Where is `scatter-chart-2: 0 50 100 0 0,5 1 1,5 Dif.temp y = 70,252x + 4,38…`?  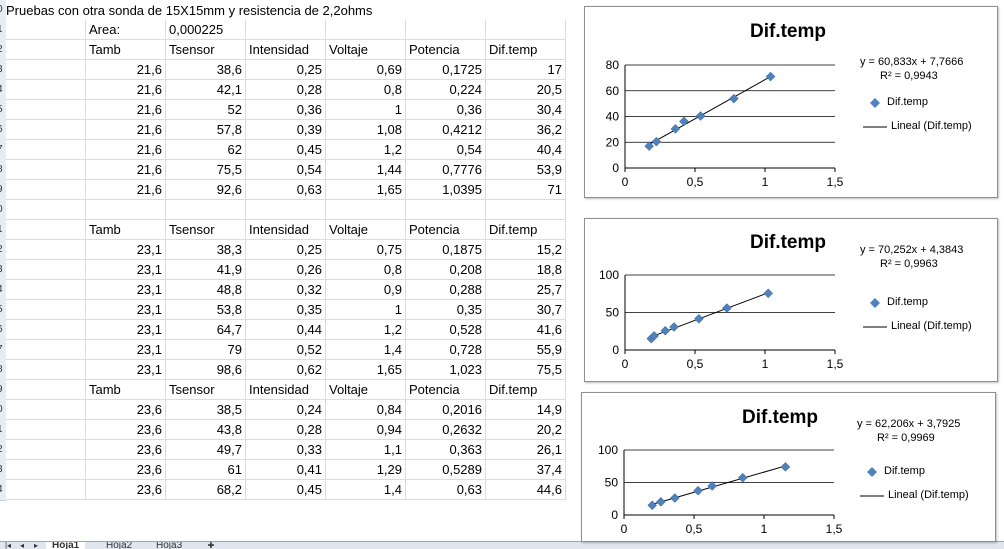 scatter-chart-2: 0 50 100 0 0,5 1 1,5 Dif.temp y = 70,252x + 4,38… is located at coordinates (791, 300).